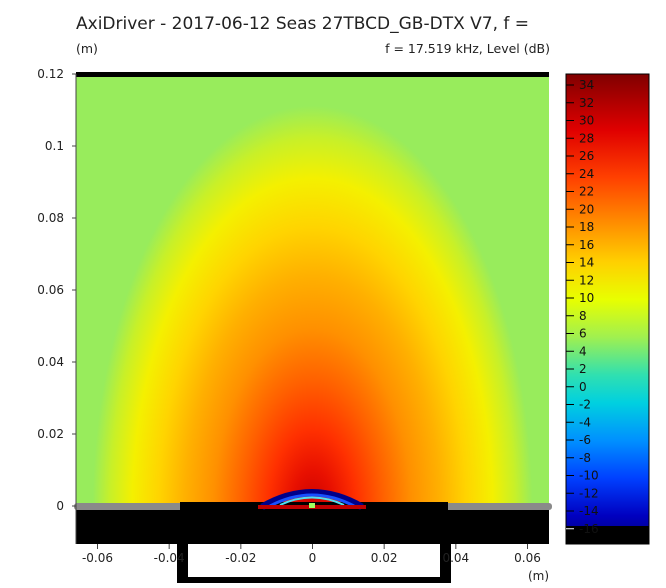 Image resolution: width=666 pixels, height=588 pixels. I want to click on colorbar-tick-label: 2, so click(583, 369).